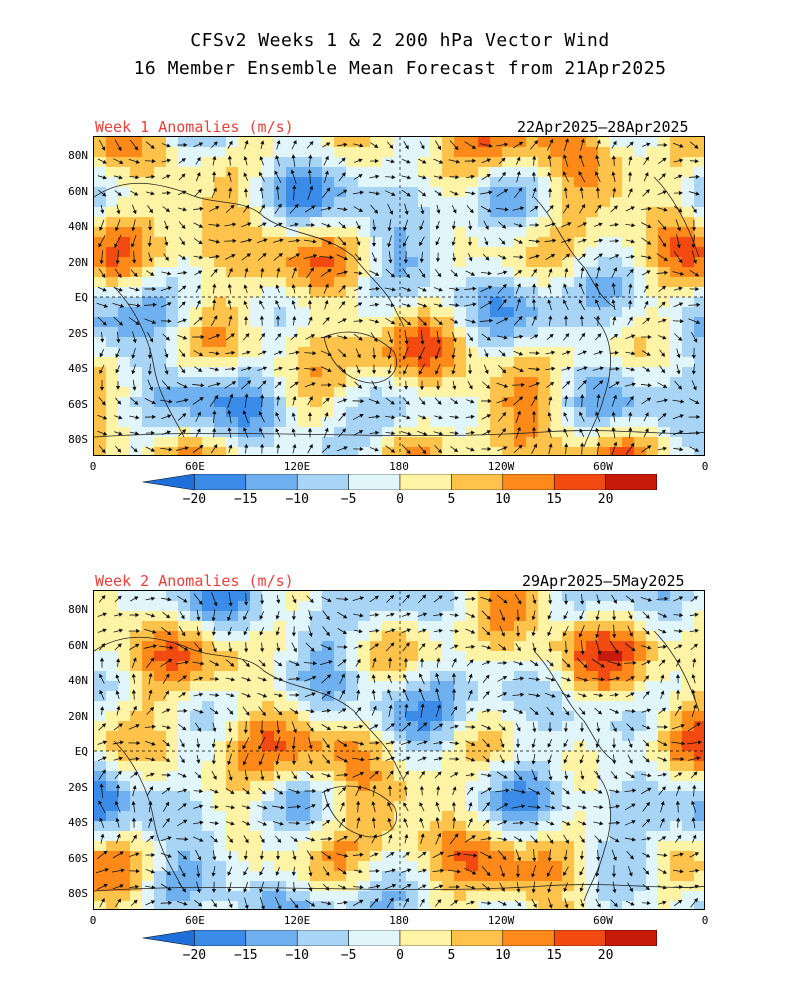 This screenshot has width=800, height=1000. What do you see at coordinates (78, 191) in the screenshot?
I see `panel1-lat-tick: 60N` at bounding box center [78, 191].